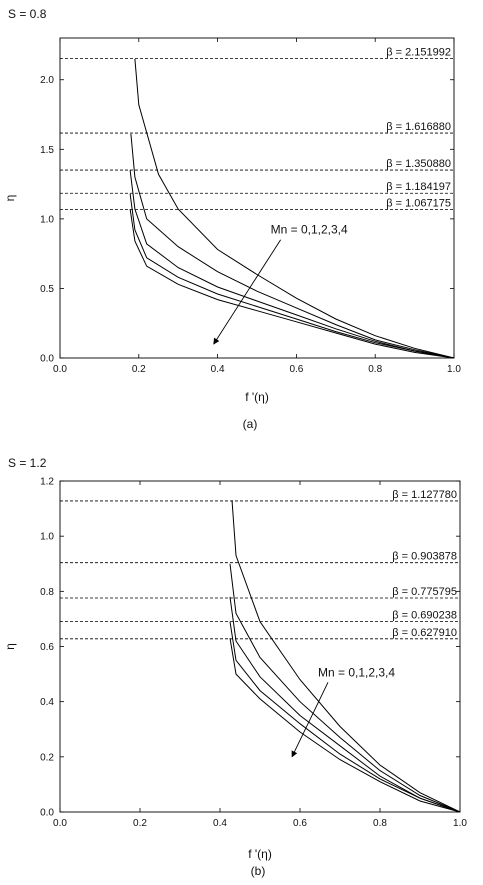 This screenshot has height=885, width=483. I want to click on param-label: S = 1.2, so click(27, 463).